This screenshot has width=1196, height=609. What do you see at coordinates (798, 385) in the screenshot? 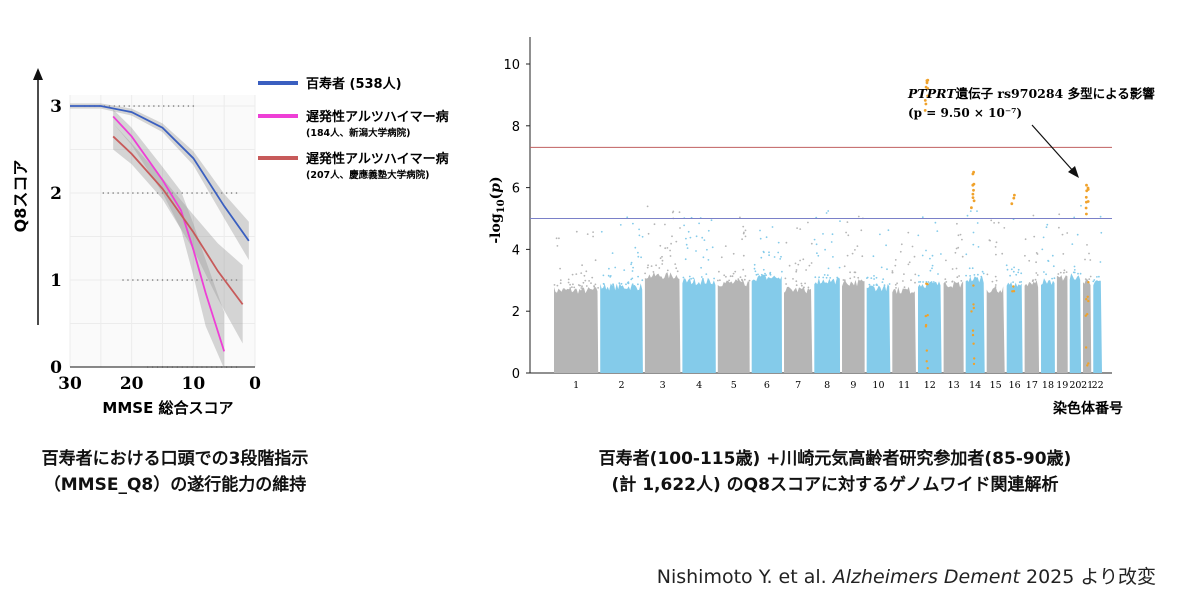
I see `chromosome-label-7: 7` at bounding box center [798, 385].